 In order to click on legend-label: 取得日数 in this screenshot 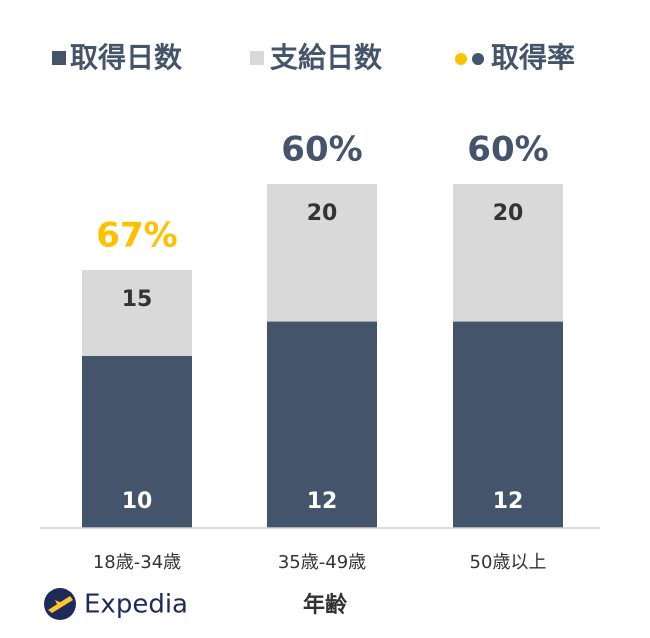, I will do `click(126, 57)`.